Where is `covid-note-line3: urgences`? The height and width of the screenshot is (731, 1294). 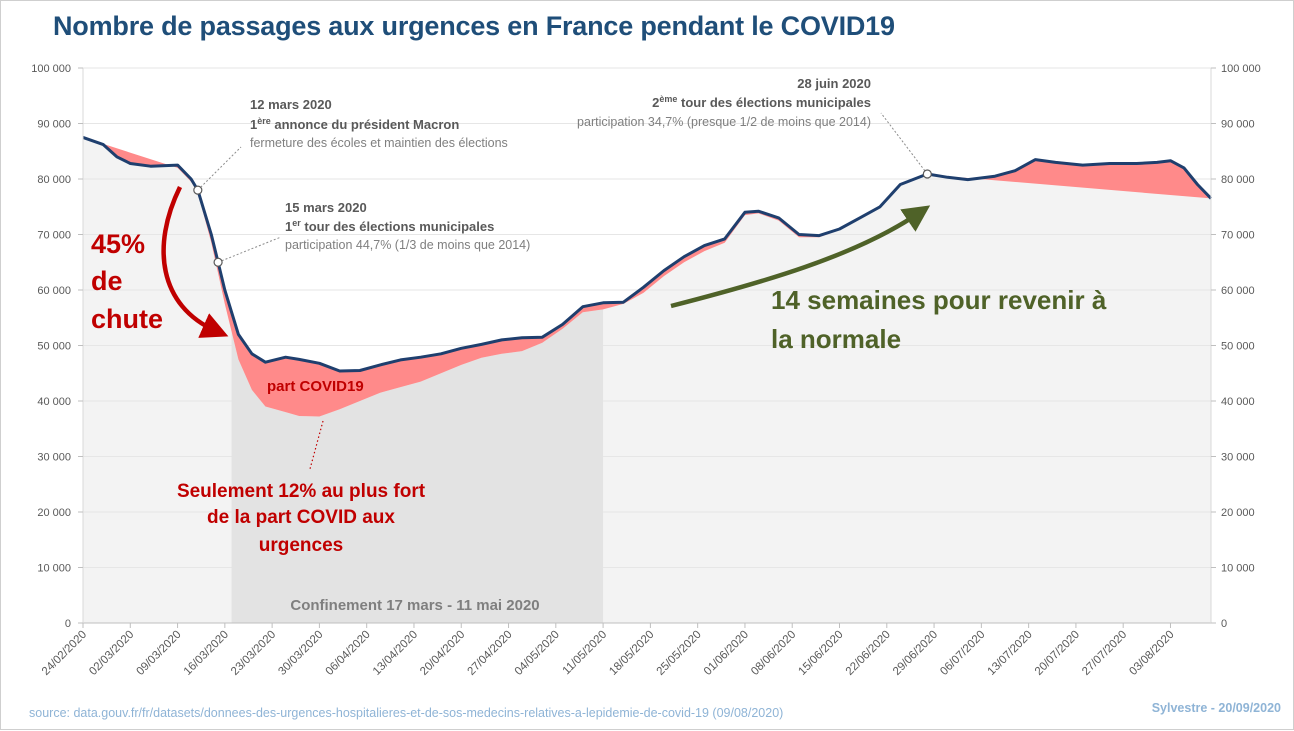 covid-note-line3: urgences is located at coordinates (301, 545).